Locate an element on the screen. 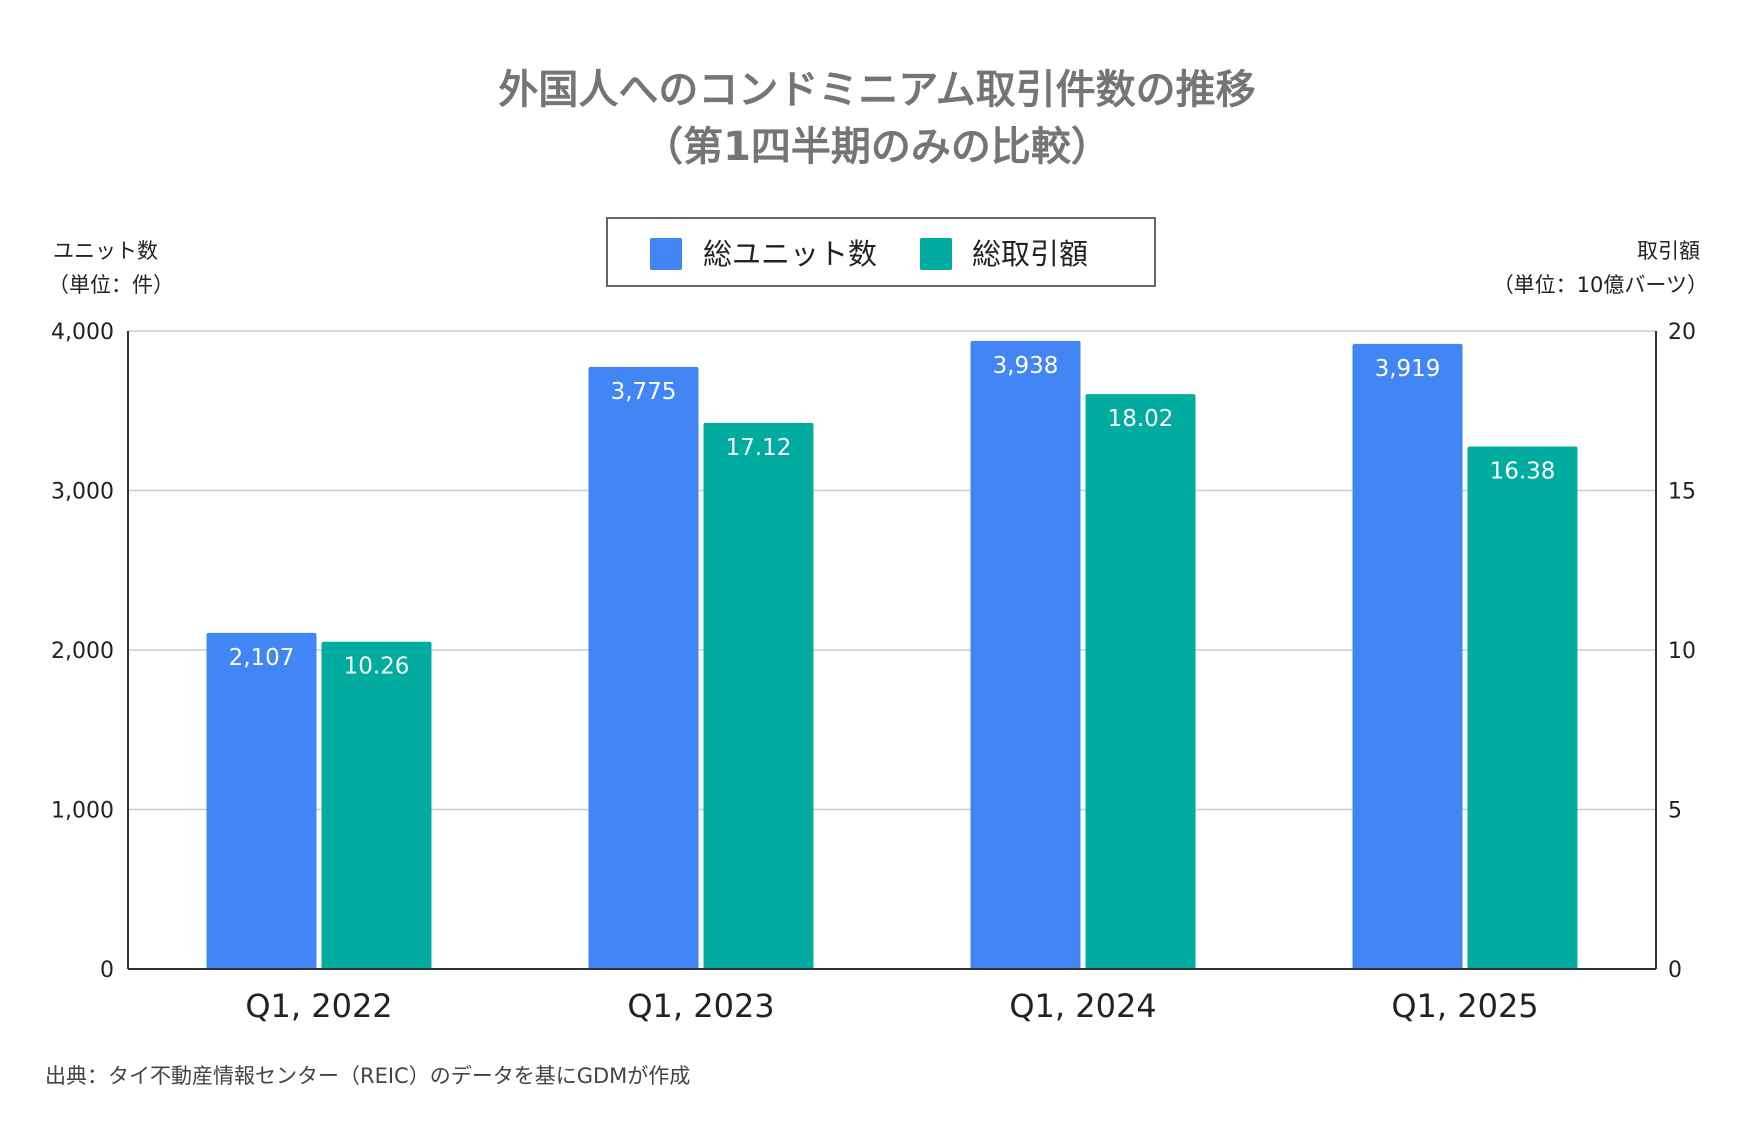 Image resolution: width=1754 pixels, height=1125 pixels. y-left-tick-label: 4,000 is located at coordinates (82, 332).